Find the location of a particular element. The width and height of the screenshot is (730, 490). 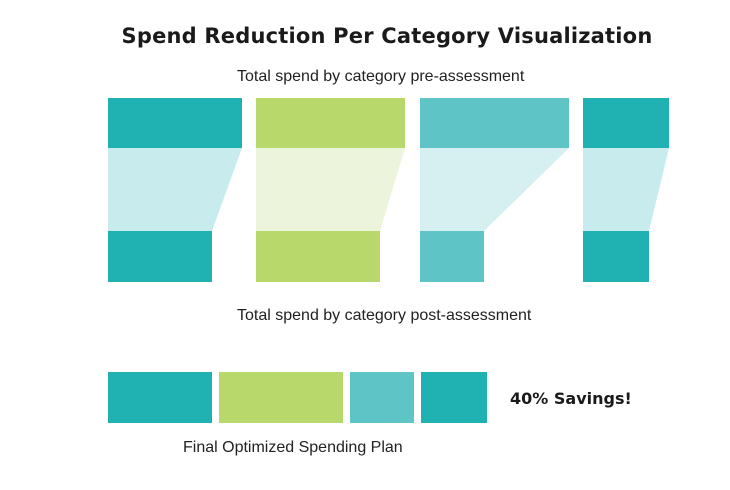

post-assessment-label: Total spend by category post-assessment is located at coordinates (384, 315).